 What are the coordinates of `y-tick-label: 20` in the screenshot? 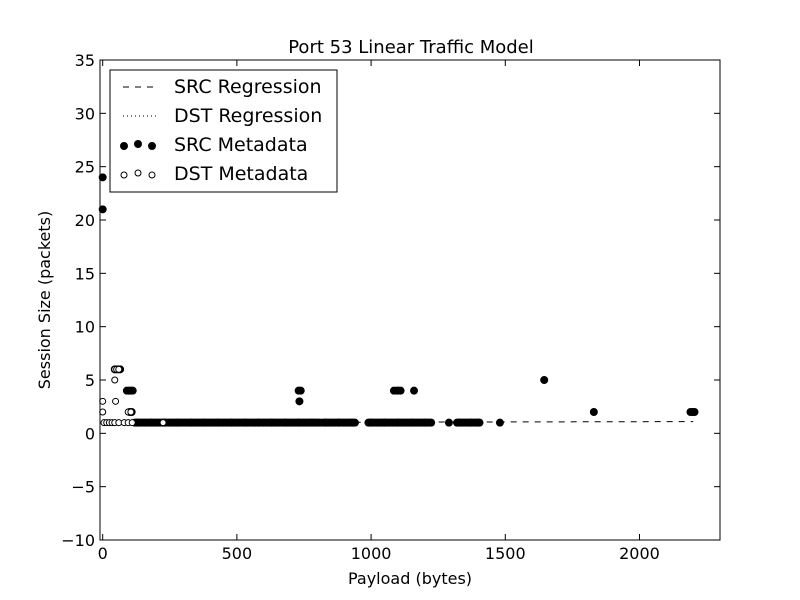 It's located at (85, 220).